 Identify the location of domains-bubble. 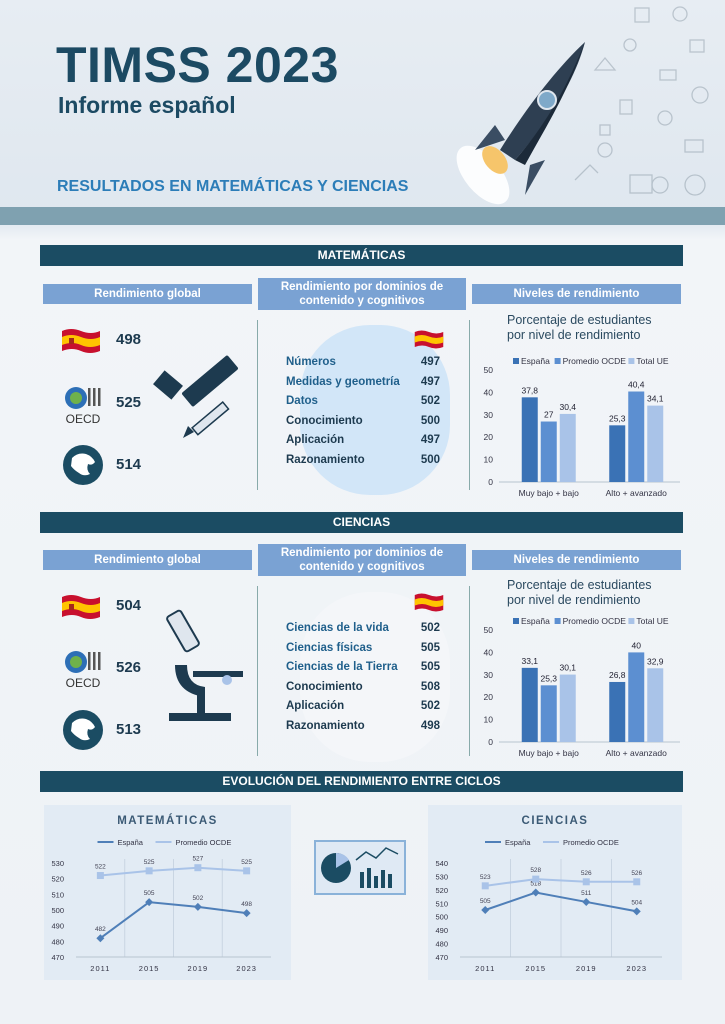
(375, 677).